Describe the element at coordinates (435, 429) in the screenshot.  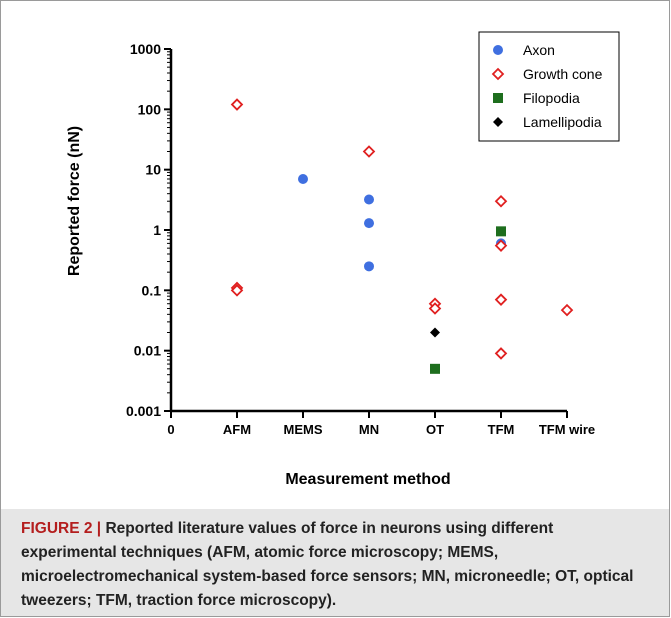
I see `x-tick-label: OT` at that location.